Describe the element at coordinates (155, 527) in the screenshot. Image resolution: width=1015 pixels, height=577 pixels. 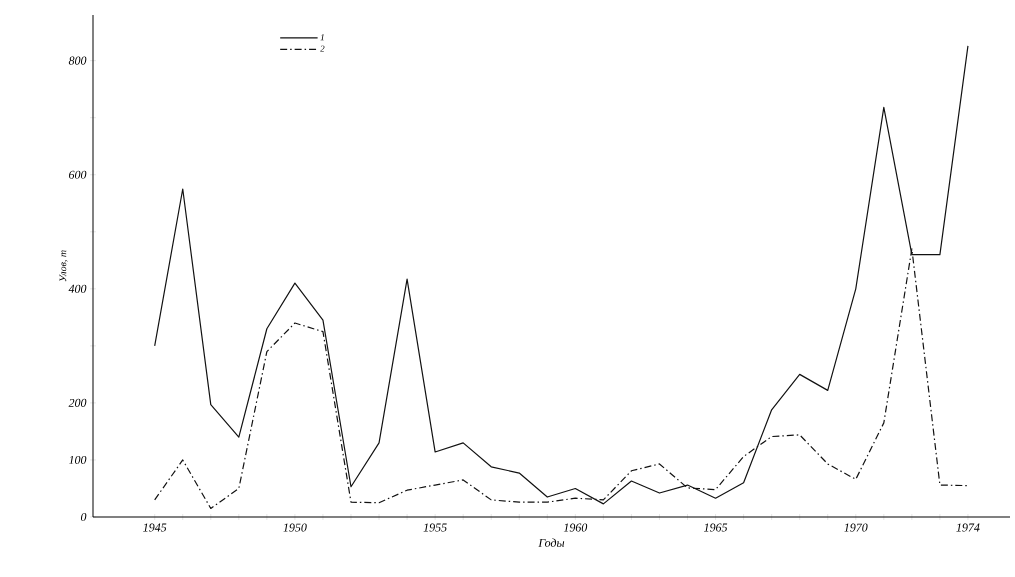
I see `x-tick-label: 1945` at that location.